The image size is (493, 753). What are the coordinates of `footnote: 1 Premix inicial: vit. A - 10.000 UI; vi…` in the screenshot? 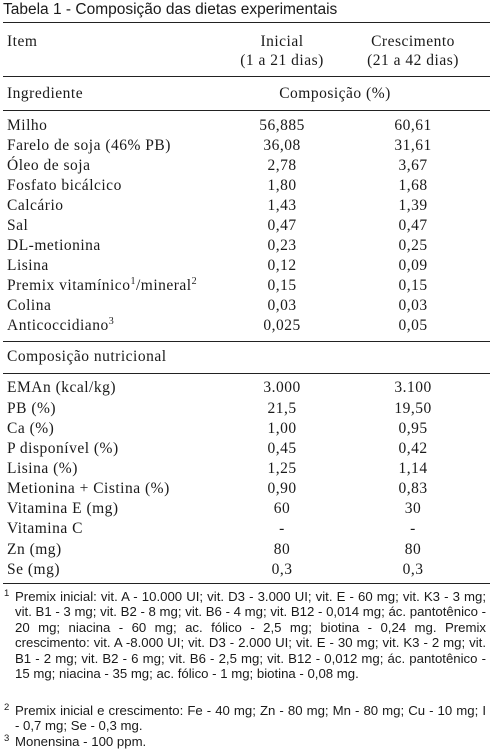 It's located at (245, 635).